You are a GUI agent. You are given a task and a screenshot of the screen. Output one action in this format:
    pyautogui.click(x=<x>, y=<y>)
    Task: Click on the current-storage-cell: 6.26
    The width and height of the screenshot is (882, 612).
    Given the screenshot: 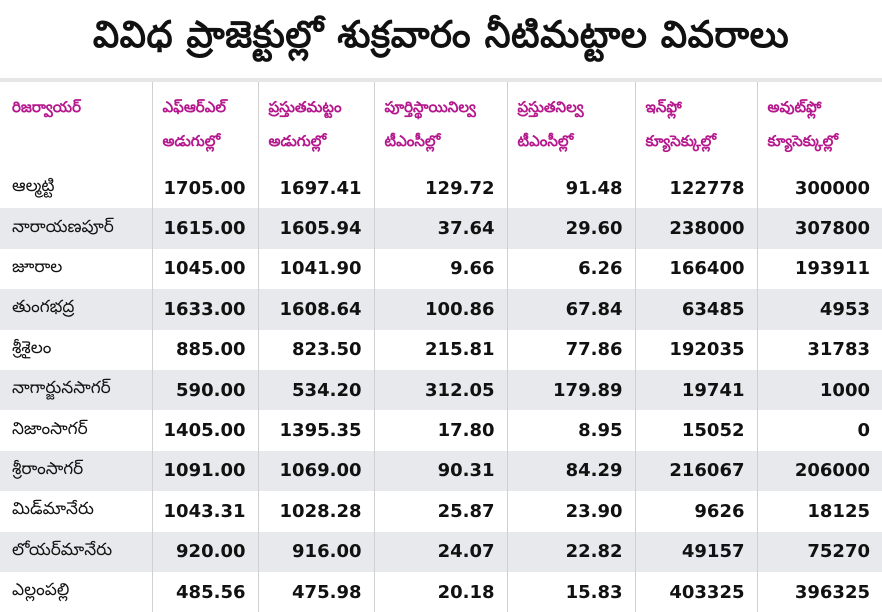 What is the action you would take?
    pyautogui.click(x=570, y=269)
    